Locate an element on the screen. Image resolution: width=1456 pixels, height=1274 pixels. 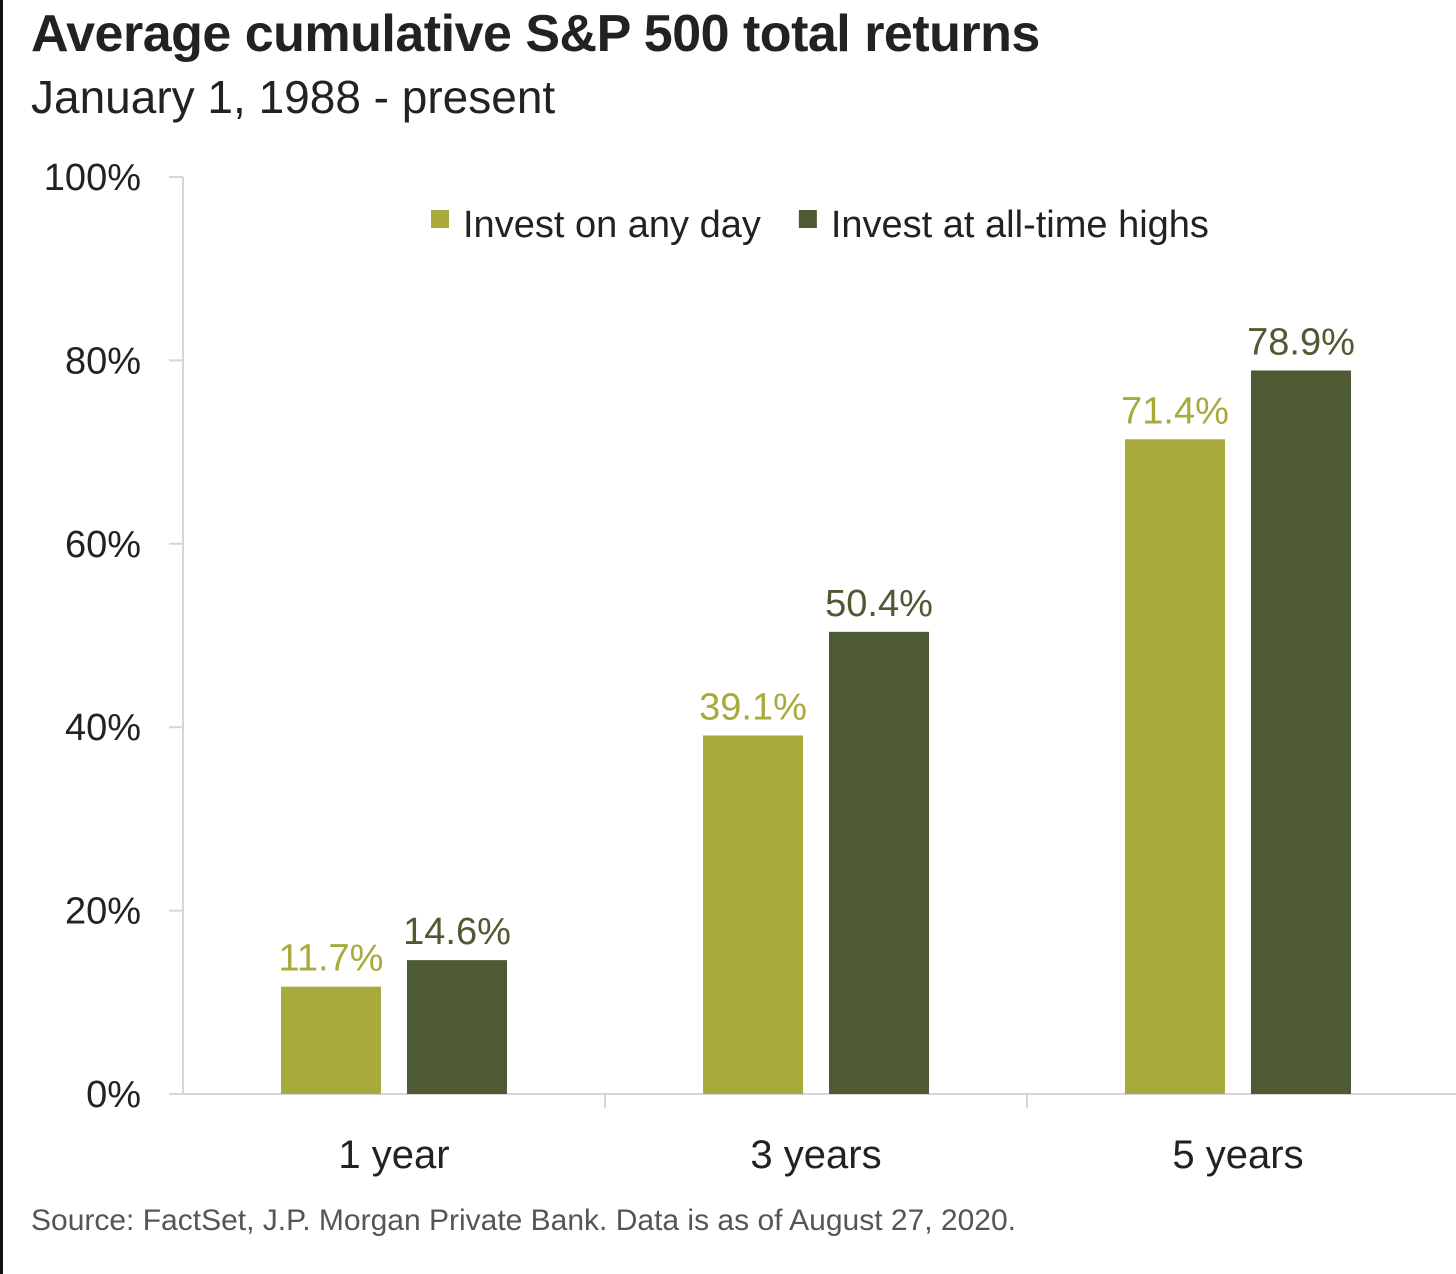
chart-subtitle: January 1, 1988 - present is located at coordinates (293, 97).